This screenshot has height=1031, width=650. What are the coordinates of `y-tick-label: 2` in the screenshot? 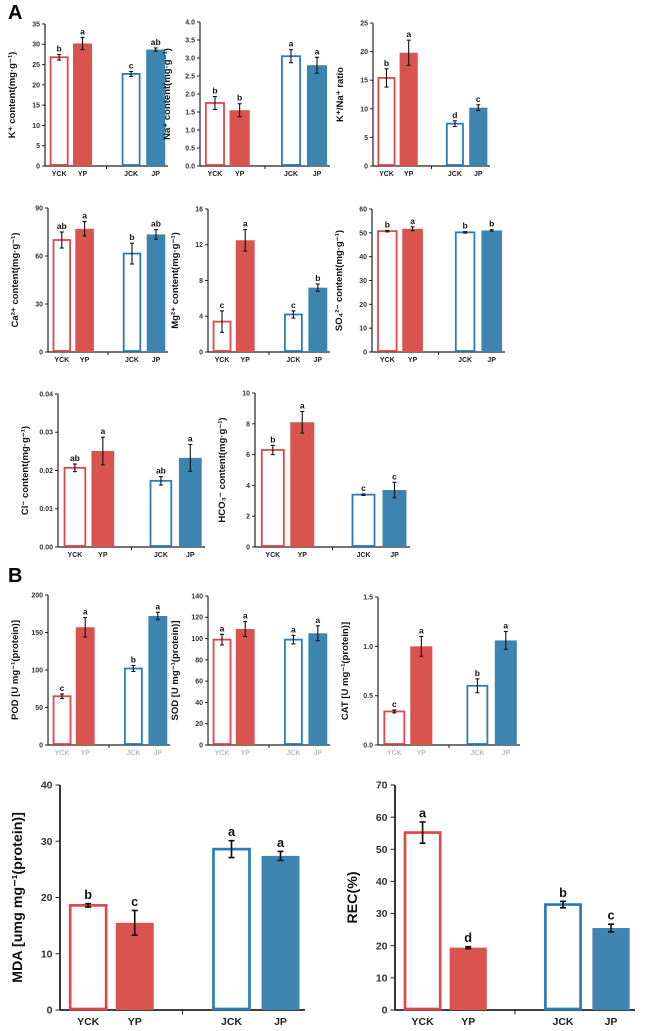 It's located at (248, 517).